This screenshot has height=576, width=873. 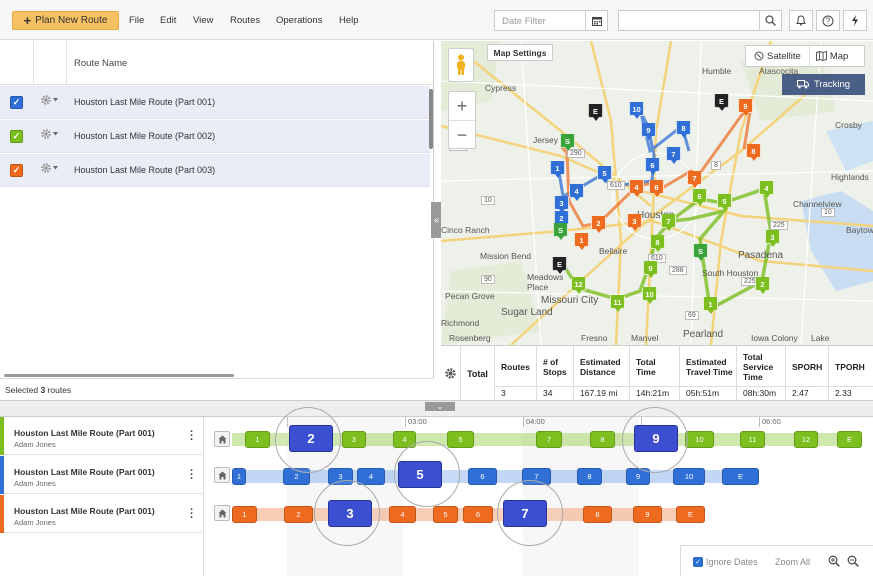 What do you see at coordinates (647, 514) in the screenshot?
I see `timeline-stop: 9` at bounding box center [647, 514].